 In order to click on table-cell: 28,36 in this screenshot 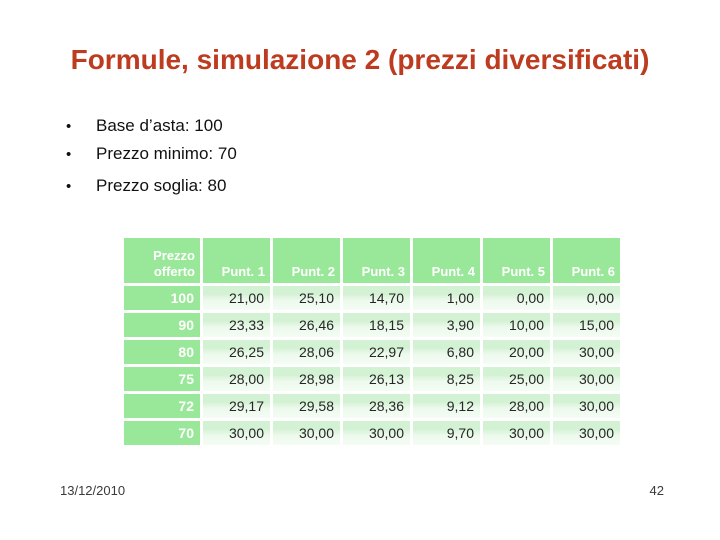, I will do `click(376, 406)`.